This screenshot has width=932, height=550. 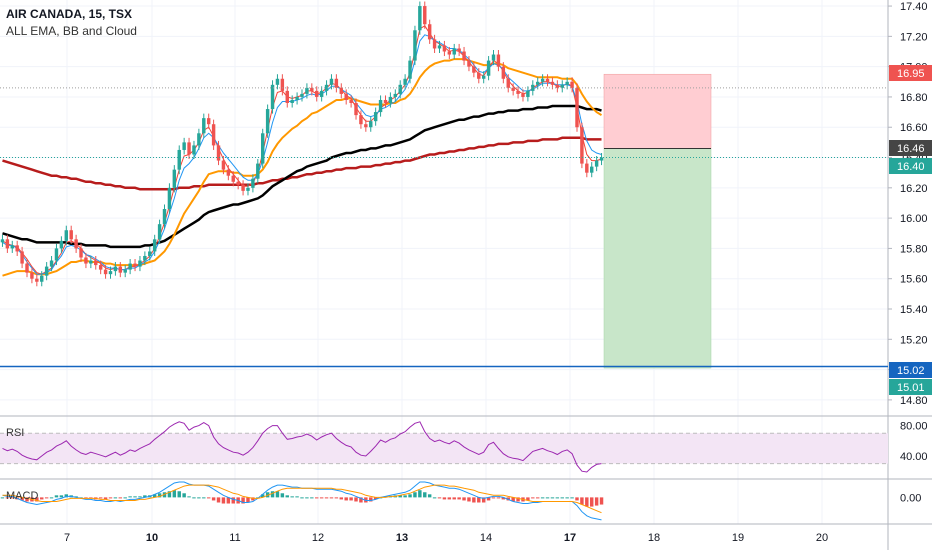 What do you see at coordinates (657, 111) in the screenshot?
I see `stop-loss-zone` at bounding box center [657, 111].